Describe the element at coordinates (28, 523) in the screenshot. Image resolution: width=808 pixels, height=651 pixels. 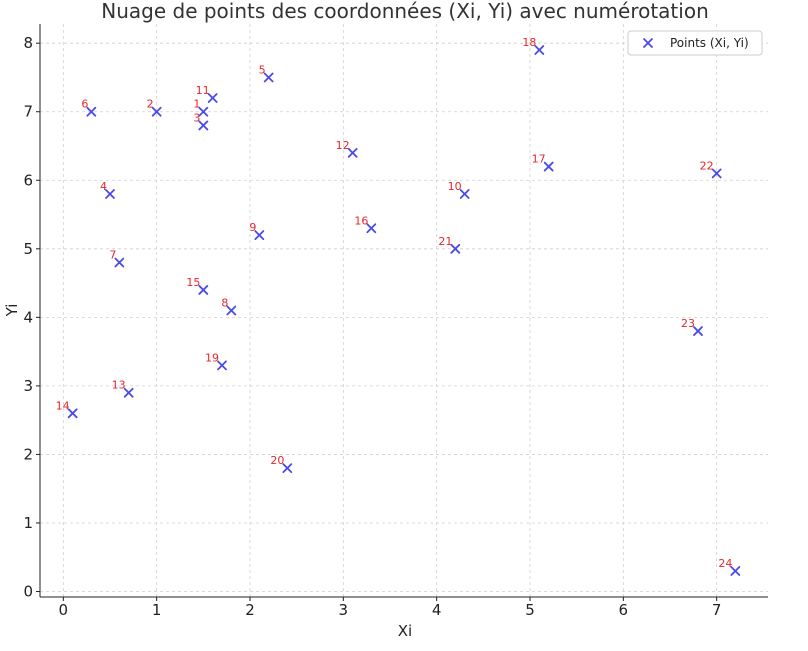
I see `y-tick-label-1: 1` at that location.